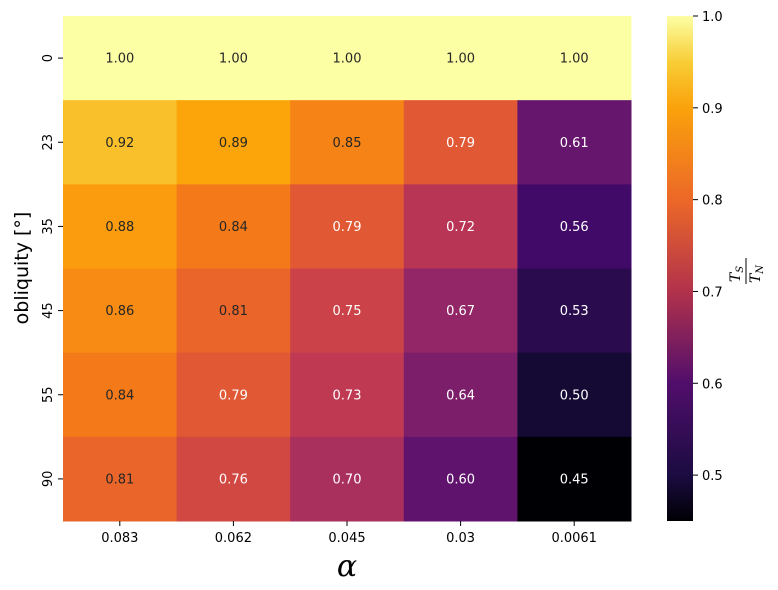 Image resolution: width=778 pixels, height=590 pixels. What do you see at coordinates (708, 247) in the screenshot?
I see `colorbar-ticks: 0.5 0.6 0.7 0.8 0.9 1.0` at bounding box center [708, 247].